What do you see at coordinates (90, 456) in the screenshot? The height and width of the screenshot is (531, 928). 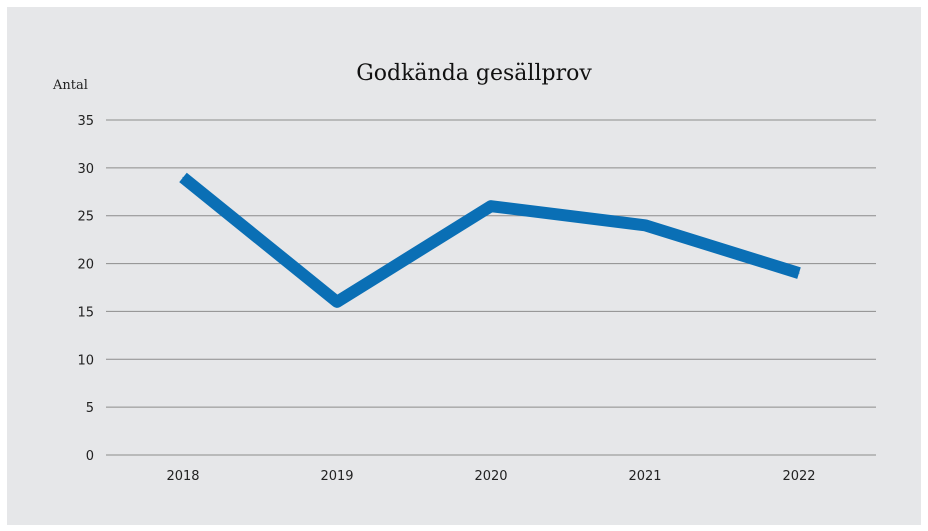 I see `y-tick-label: 0` at bounding box center [90, 456].